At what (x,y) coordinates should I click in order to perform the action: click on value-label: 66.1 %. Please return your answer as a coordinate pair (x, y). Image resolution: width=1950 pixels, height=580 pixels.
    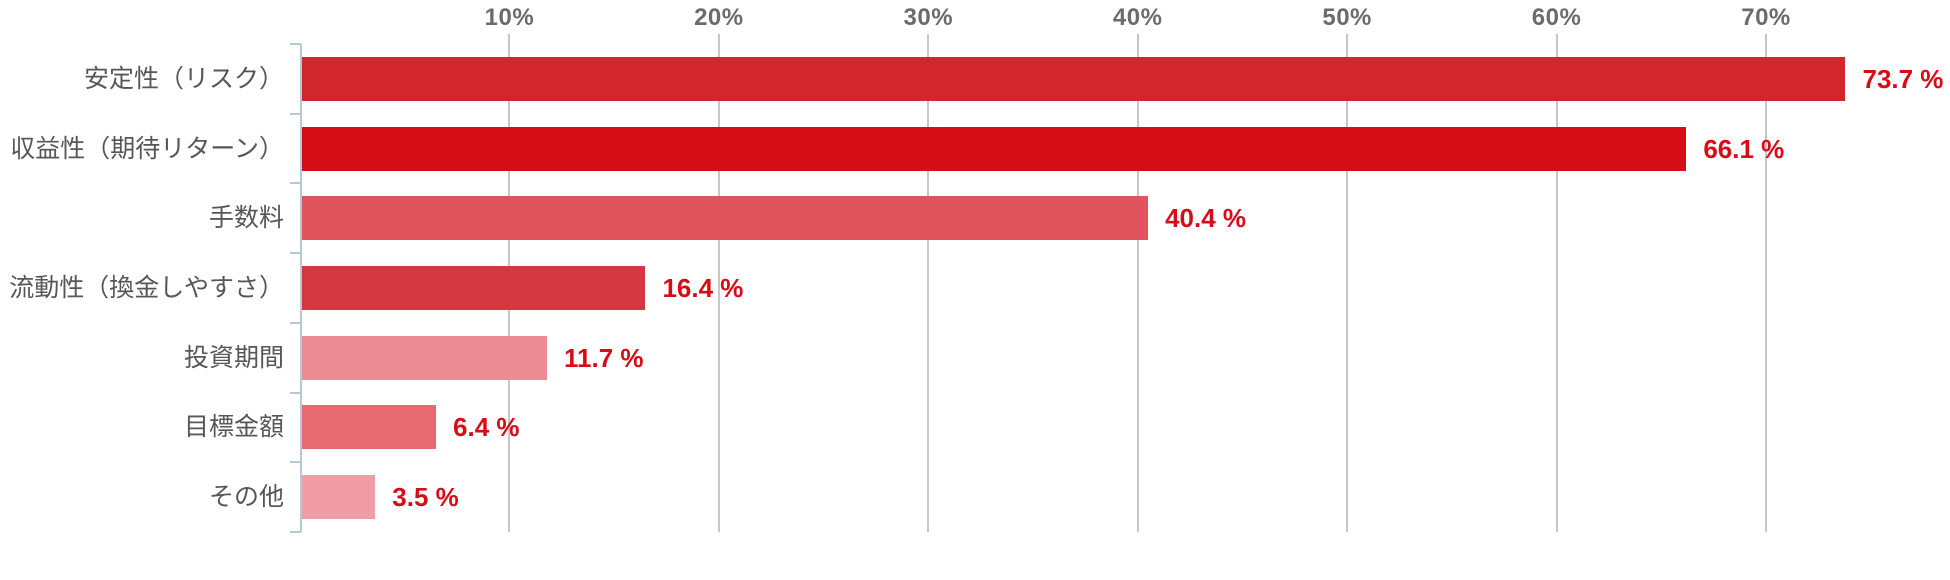
    Looking at the image, I should click on (1744, 148).